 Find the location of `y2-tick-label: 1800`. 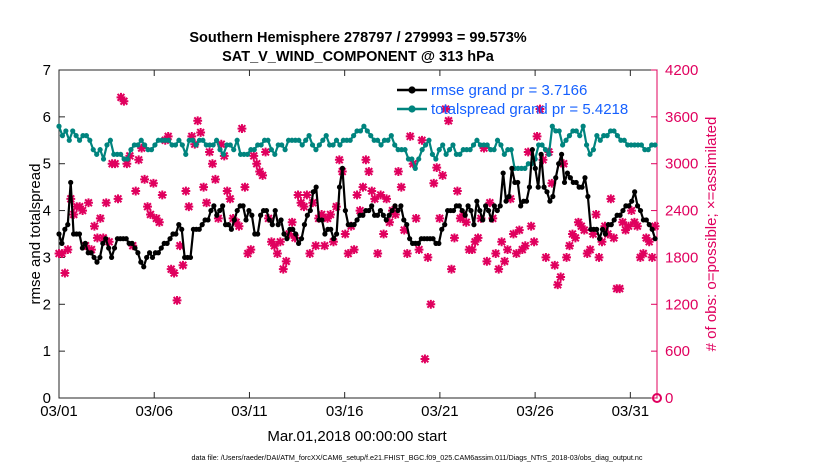

y2-tick-label: 1800 is located at coordinates (681, 257).